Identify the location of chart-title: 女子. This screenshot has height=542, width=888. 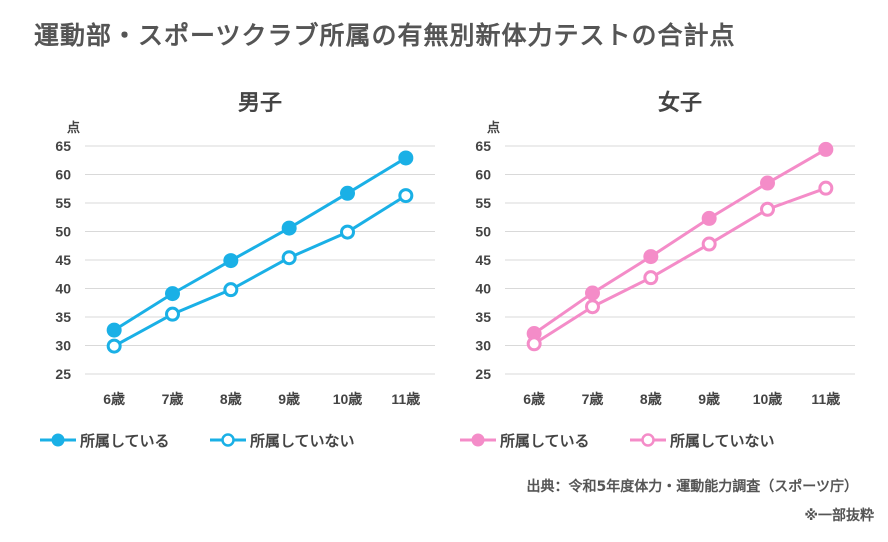
(680, 102).